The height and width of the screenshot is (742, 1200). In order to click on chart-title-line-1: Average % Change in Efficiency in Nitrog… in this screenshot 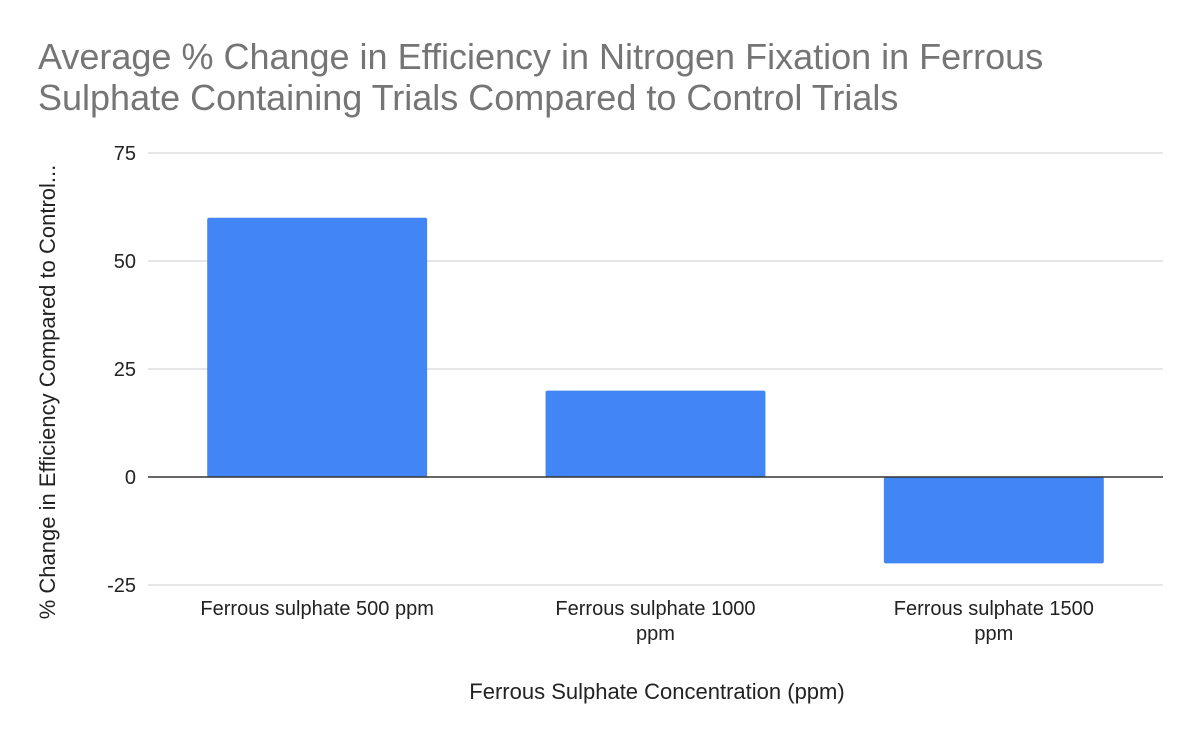, I will do `click(541, 56)`.